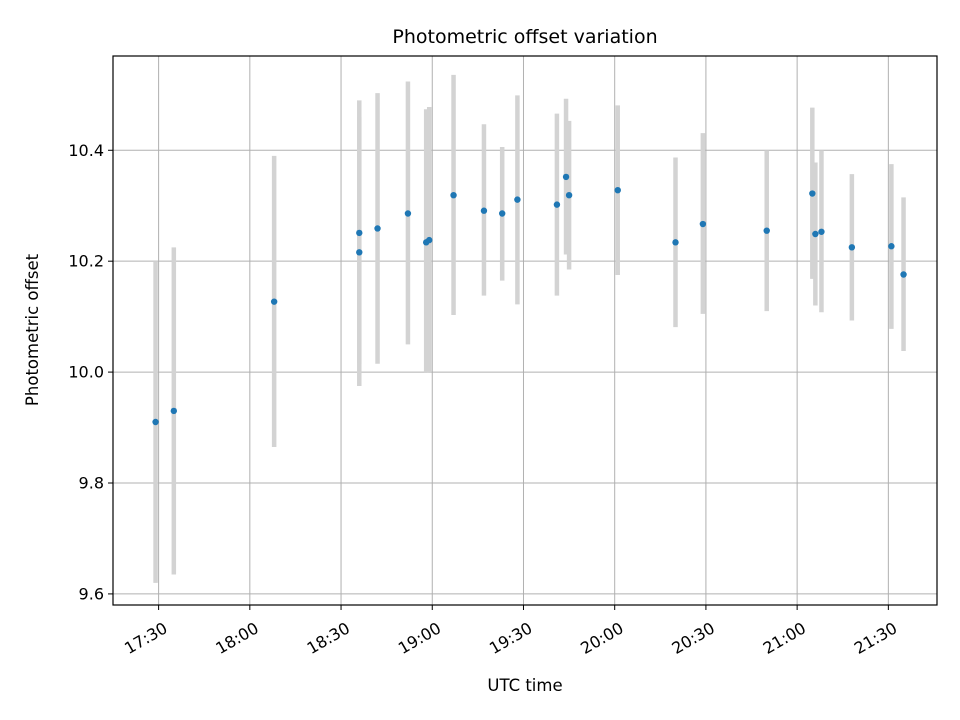 The height and width of the screenshot is (720, 960). What do you see at coordinates (32, 329) in the screenshot?
I see `y-axis-label: Photometric offset` at bounding box center [32, 329].